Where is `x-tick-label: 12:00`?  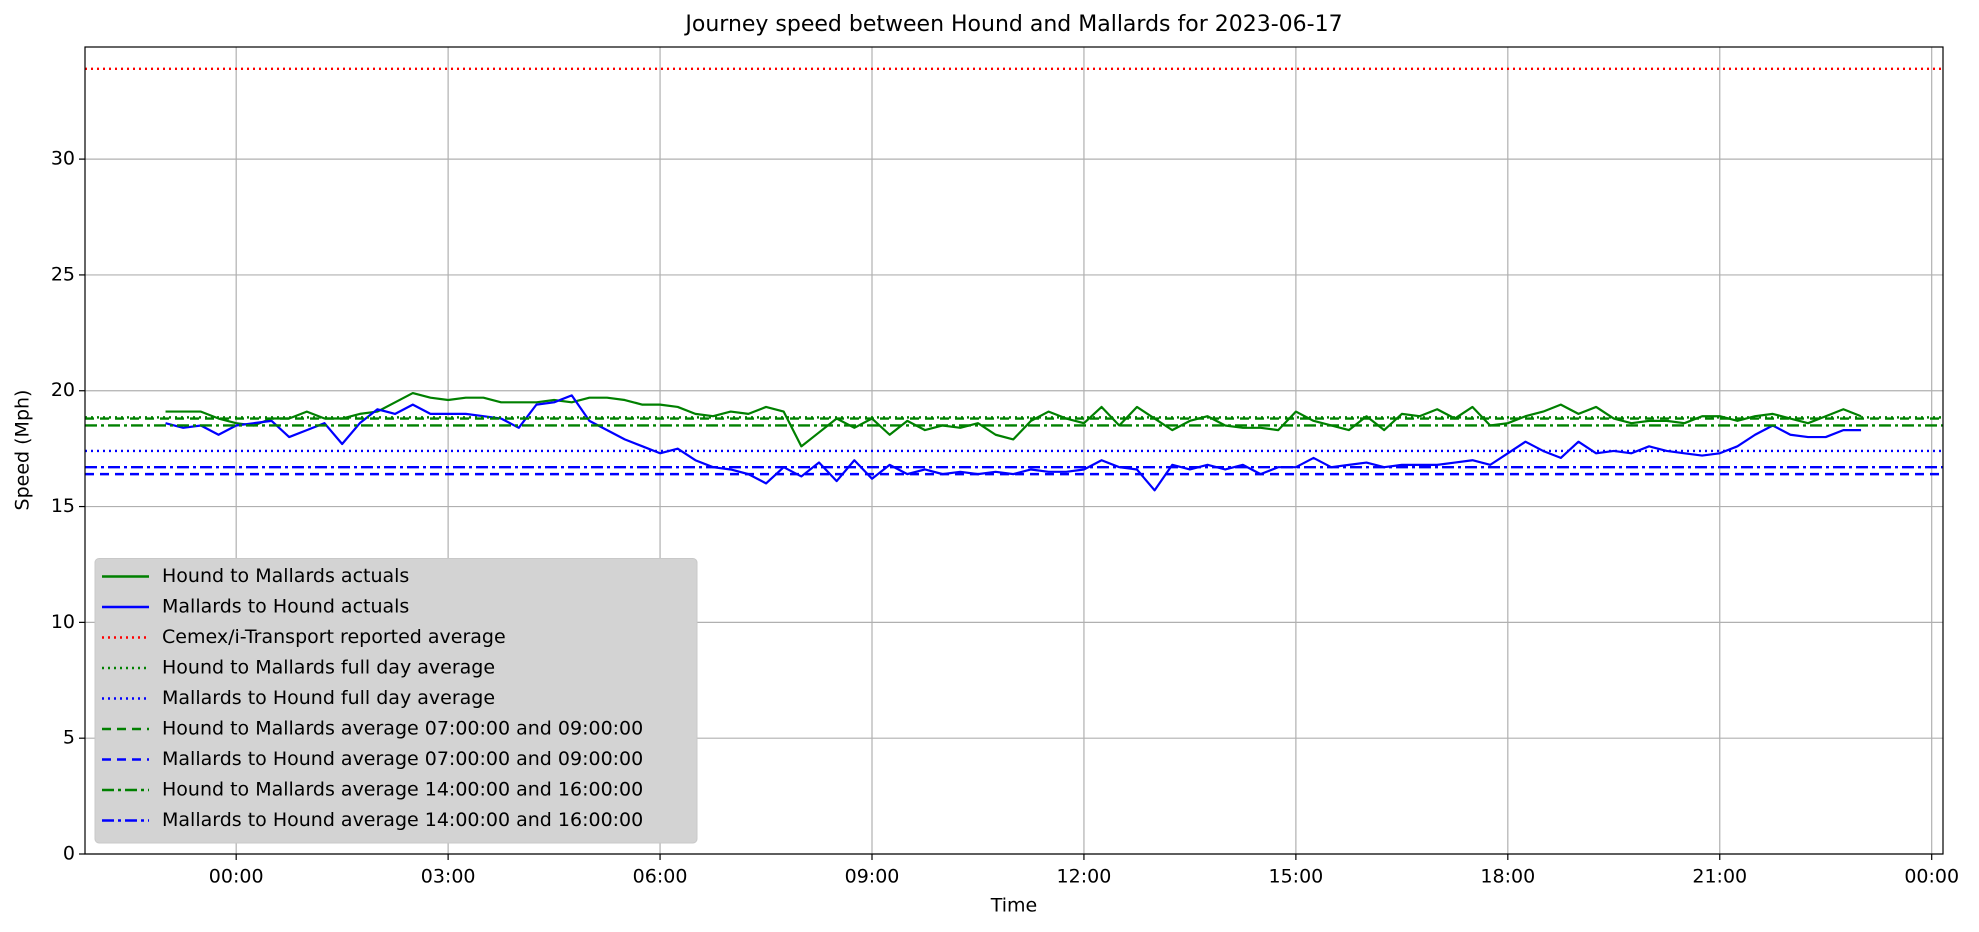 x-tick-label: 12:00 is located at coordinates (1084, 877).